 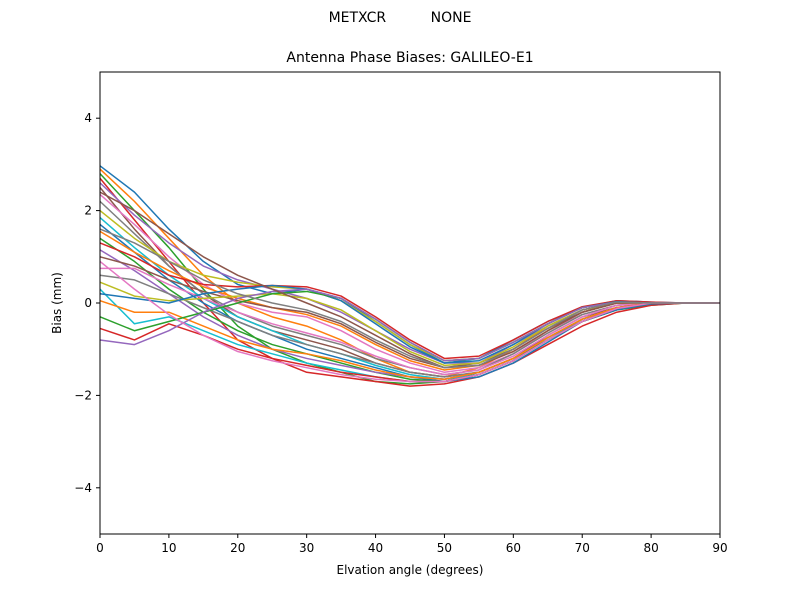 What do you see at coordinates (100, 548) in the screenshot?
I see `x-tick-label: 0` at bounding box center [100, 548].